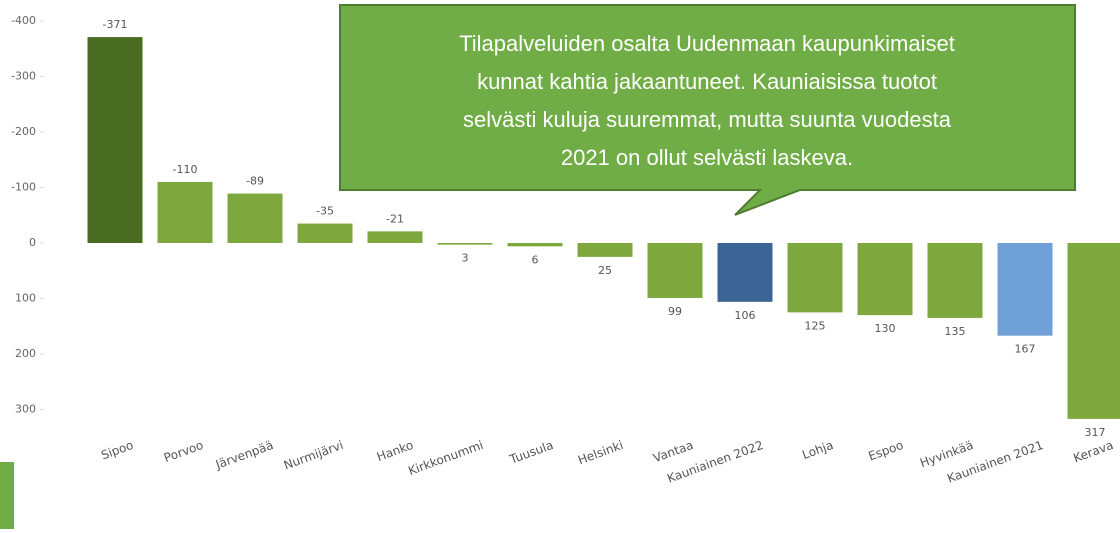  Describe the element at coordinates (395, 218) in the screenshot. I see `value-label: -21` at that location.